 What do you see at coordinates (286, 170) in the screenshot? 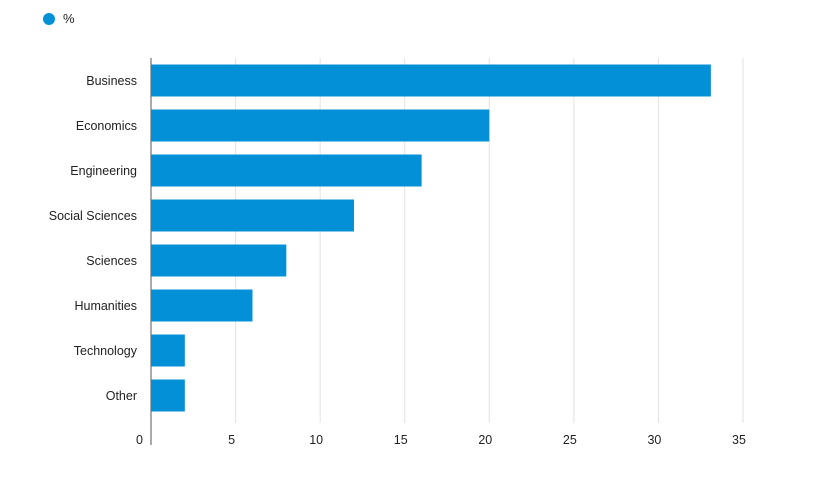
I see `bar-engineering` at bounding box center [286, 170].